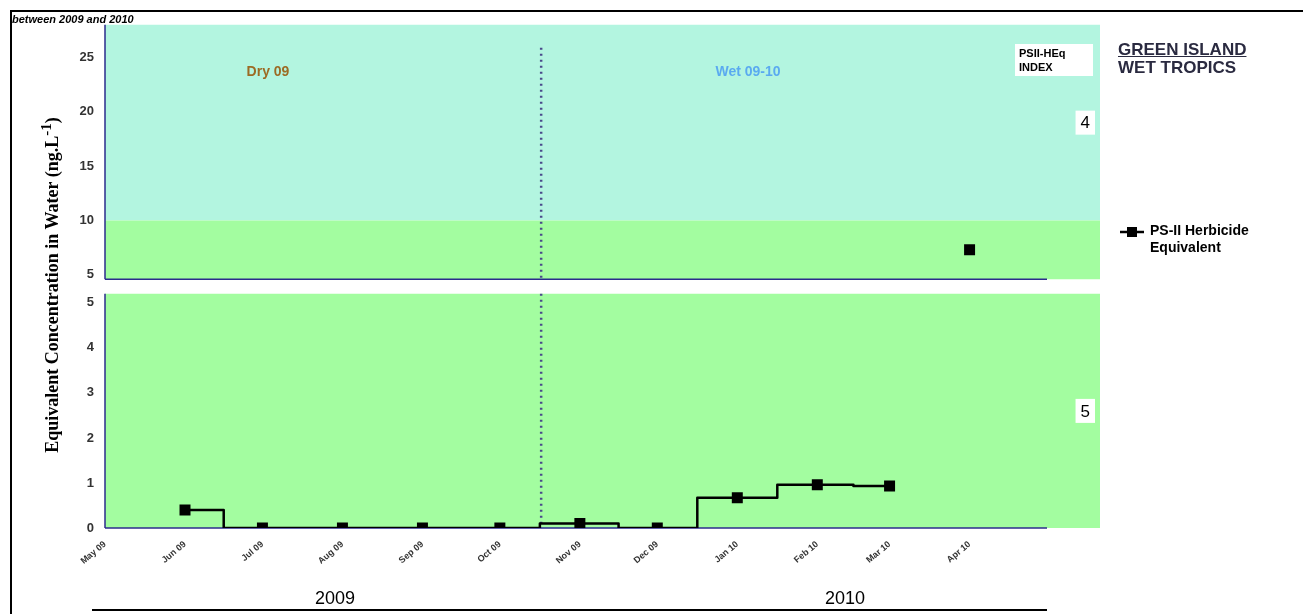 Image resolution: width=1303 pixels, height=614 pixels. Describe the element at coordinates (173, 551) in the screenshot. I see `x-tick-label: Jun 09` at that location.